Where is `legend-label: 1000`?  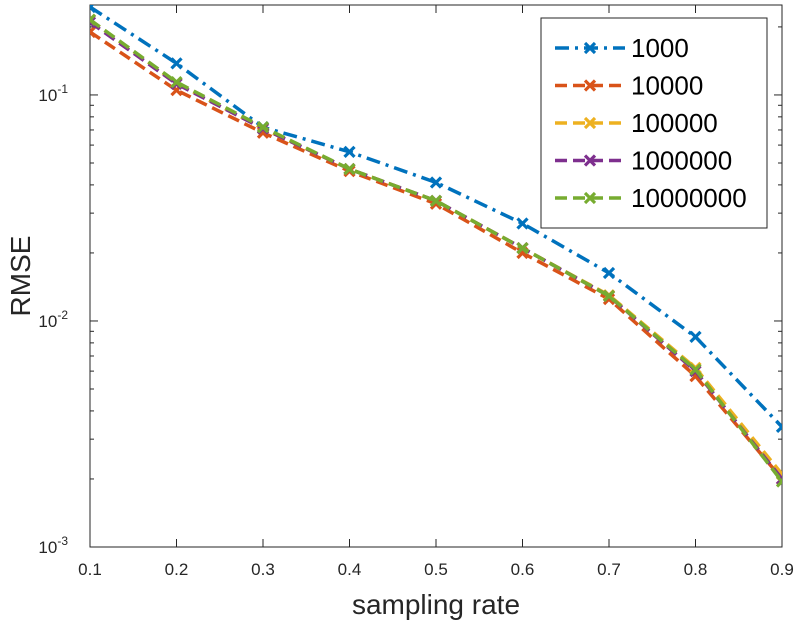 legend-label: 1000 is located at coordinates (660, 48).